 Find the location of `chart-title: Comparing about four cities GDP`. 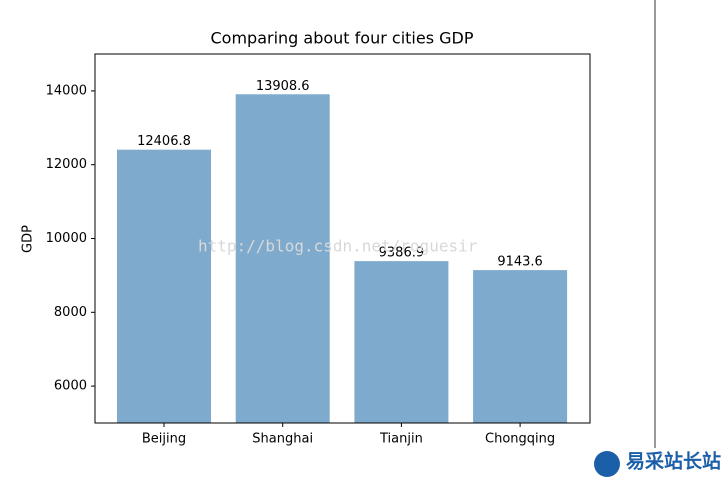

chart-title: Comparing about four cities GDP is located at coordinates (342, 38).